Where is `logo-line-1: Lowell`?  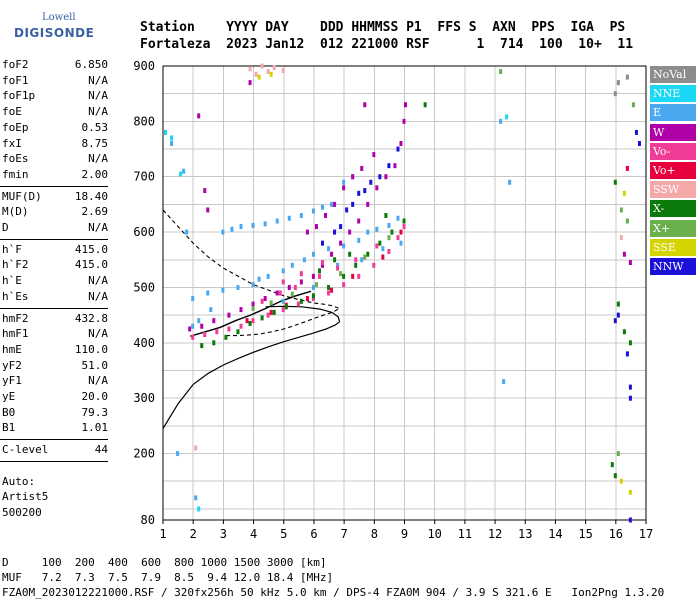
logo-line-1: Lowell is located at coordinates (59, 17).